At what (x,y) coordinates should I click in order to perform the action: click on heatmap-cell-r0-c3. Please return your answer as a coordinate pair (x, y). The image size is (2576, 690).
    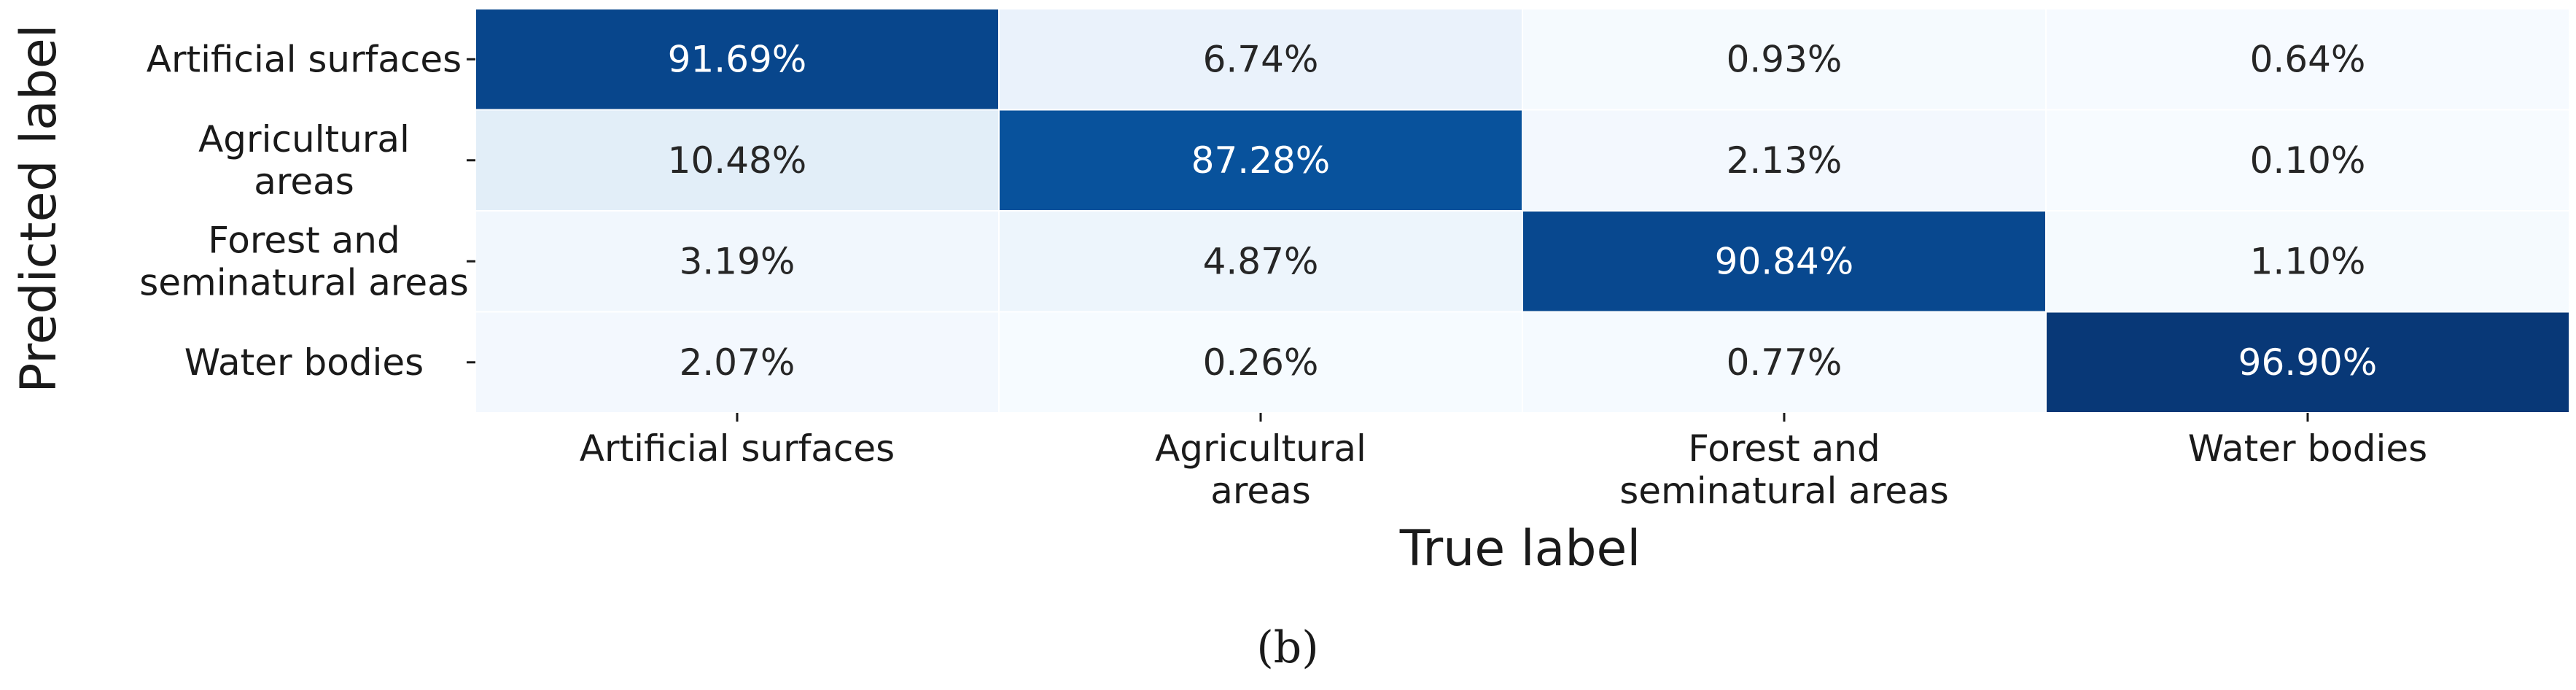
    Looking at the image, I should click on (2307, 59).